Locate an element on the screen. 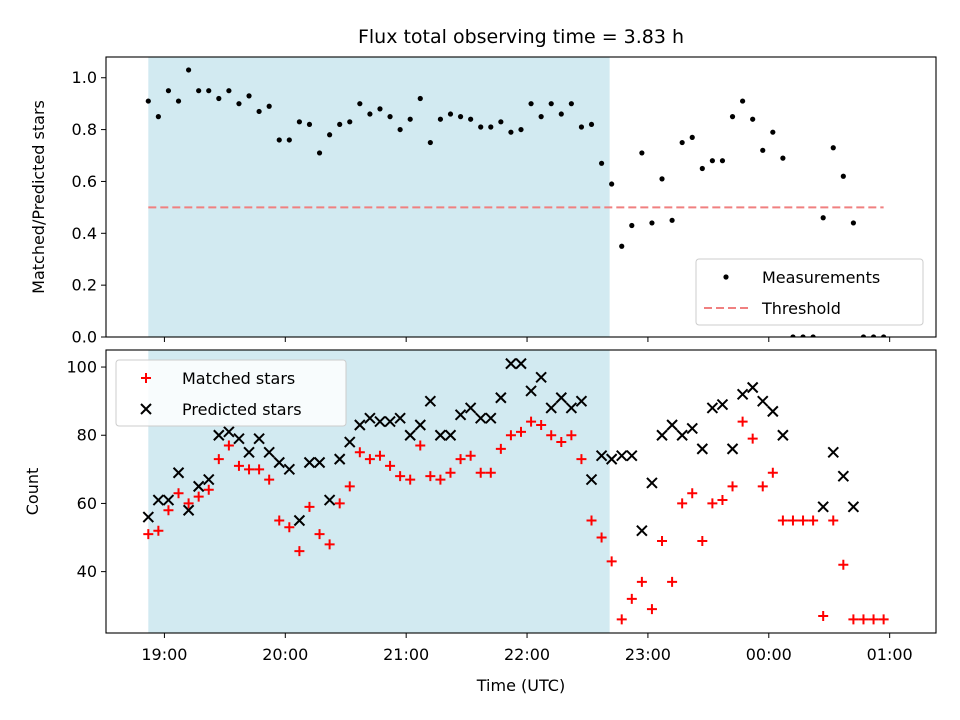  bottom-legend-box is located at coordinates (231, 393).